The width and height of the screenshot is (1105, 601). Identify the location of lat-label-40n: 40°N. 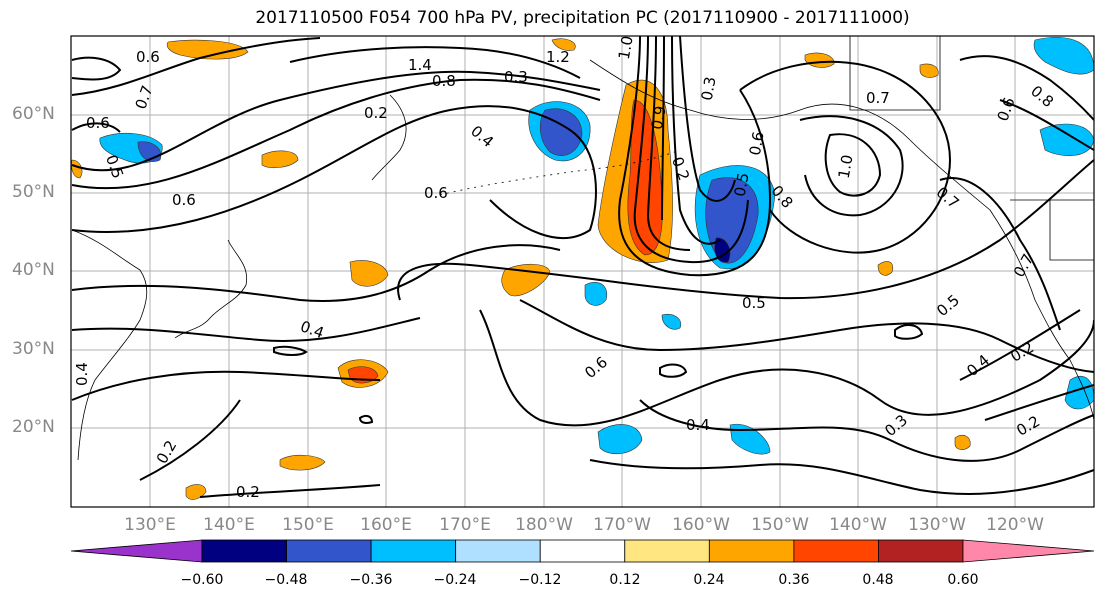
(33, 270).